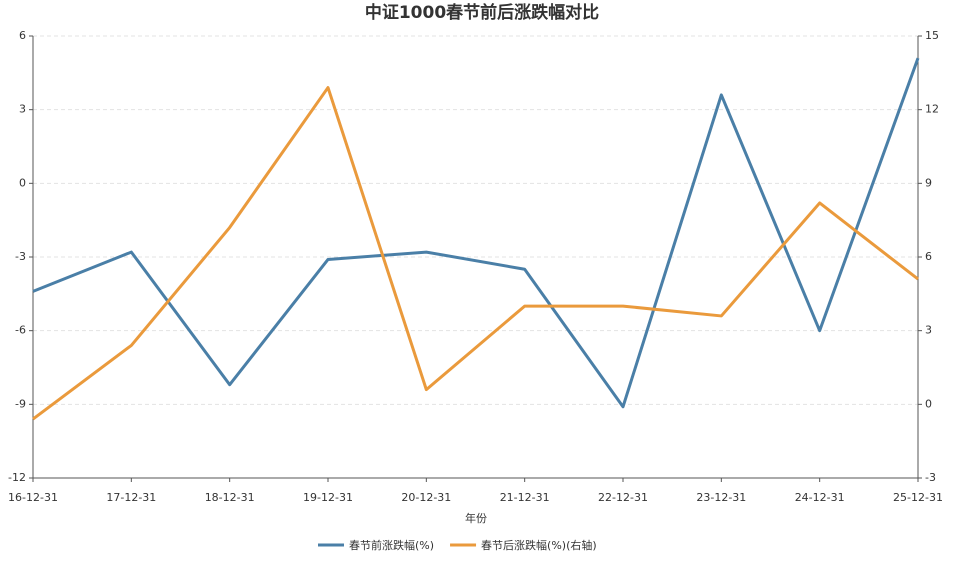 This screenshot has height=572, width=964. What do you see at coordinates (932, 109) in the screenshot?
I see `y2-tick-label: 12` at bounding box center [932, 109].